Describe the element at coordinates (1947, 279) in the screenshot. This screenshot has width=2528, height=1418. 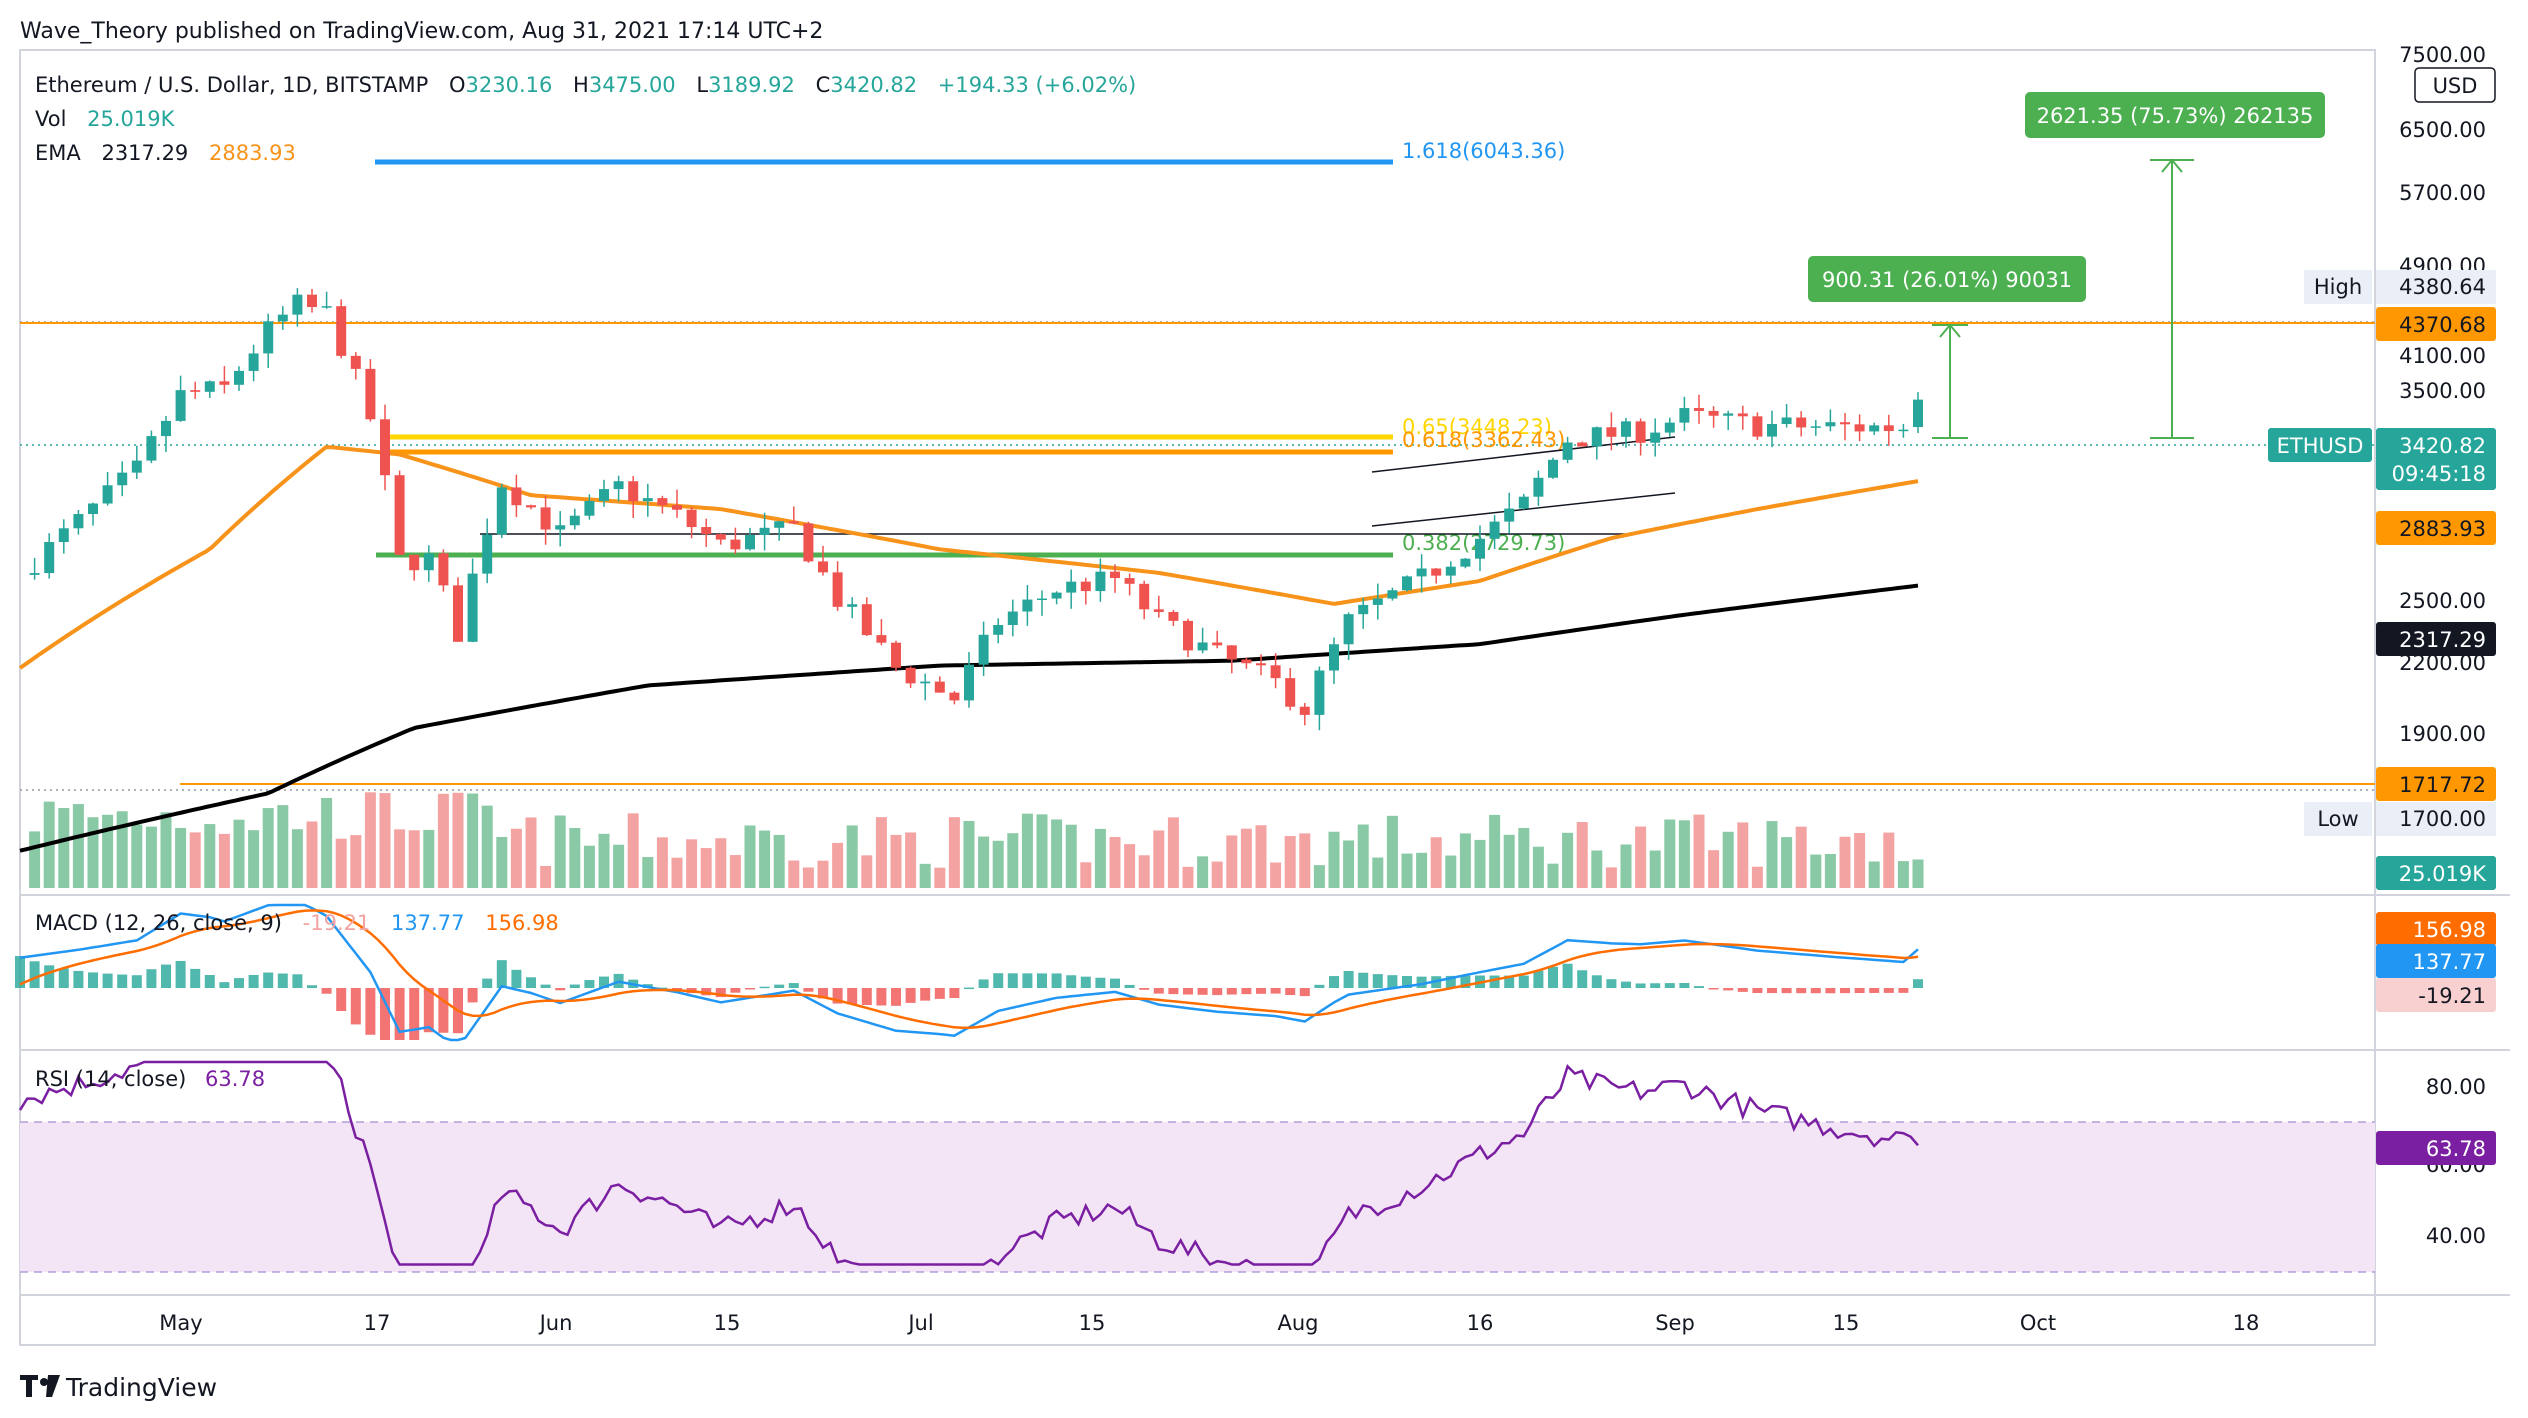
I see `measure-label-1-box` at that location.